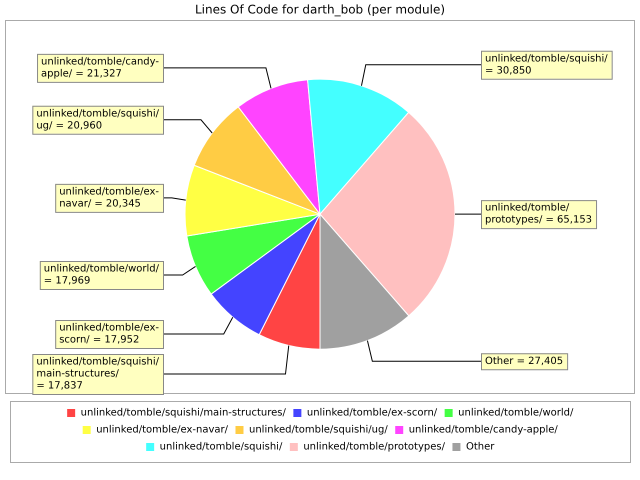  What do you see at coordinates (538, 214) in the screenshot?
I see `category-label: unlinked/tomble/prototypes/ = 65,153` at bounding box center [538, 214].